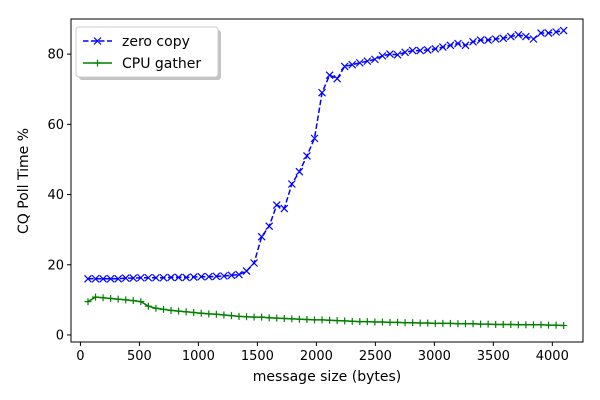  What do you see at coordinates (55, 195) in the screenshot?
I see `y-tick-label: 40` at bounding box center [55, 195].